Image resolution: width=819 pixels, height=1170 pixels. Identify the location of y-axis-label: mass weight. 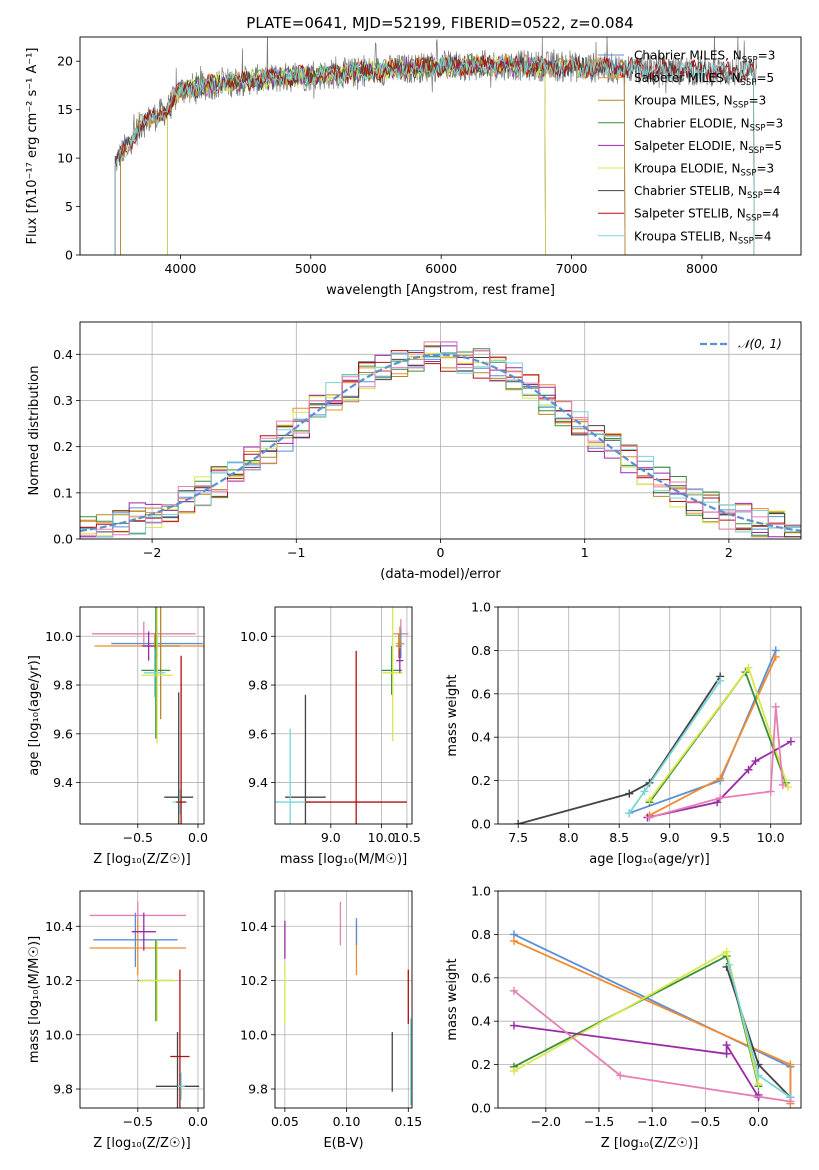
(452, 999).